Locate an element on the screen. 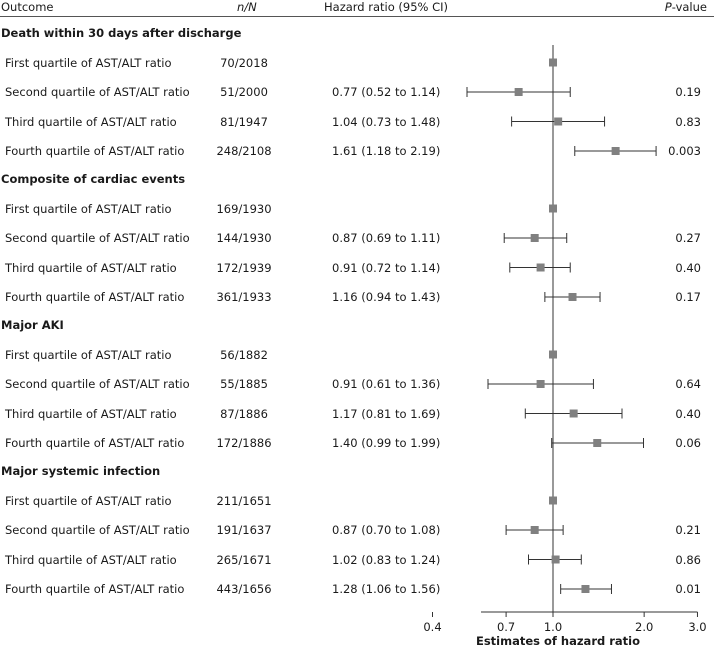 This screenshot has height=648, width=714. row-p-value: 0.01 is located at coordinates (688, 589).